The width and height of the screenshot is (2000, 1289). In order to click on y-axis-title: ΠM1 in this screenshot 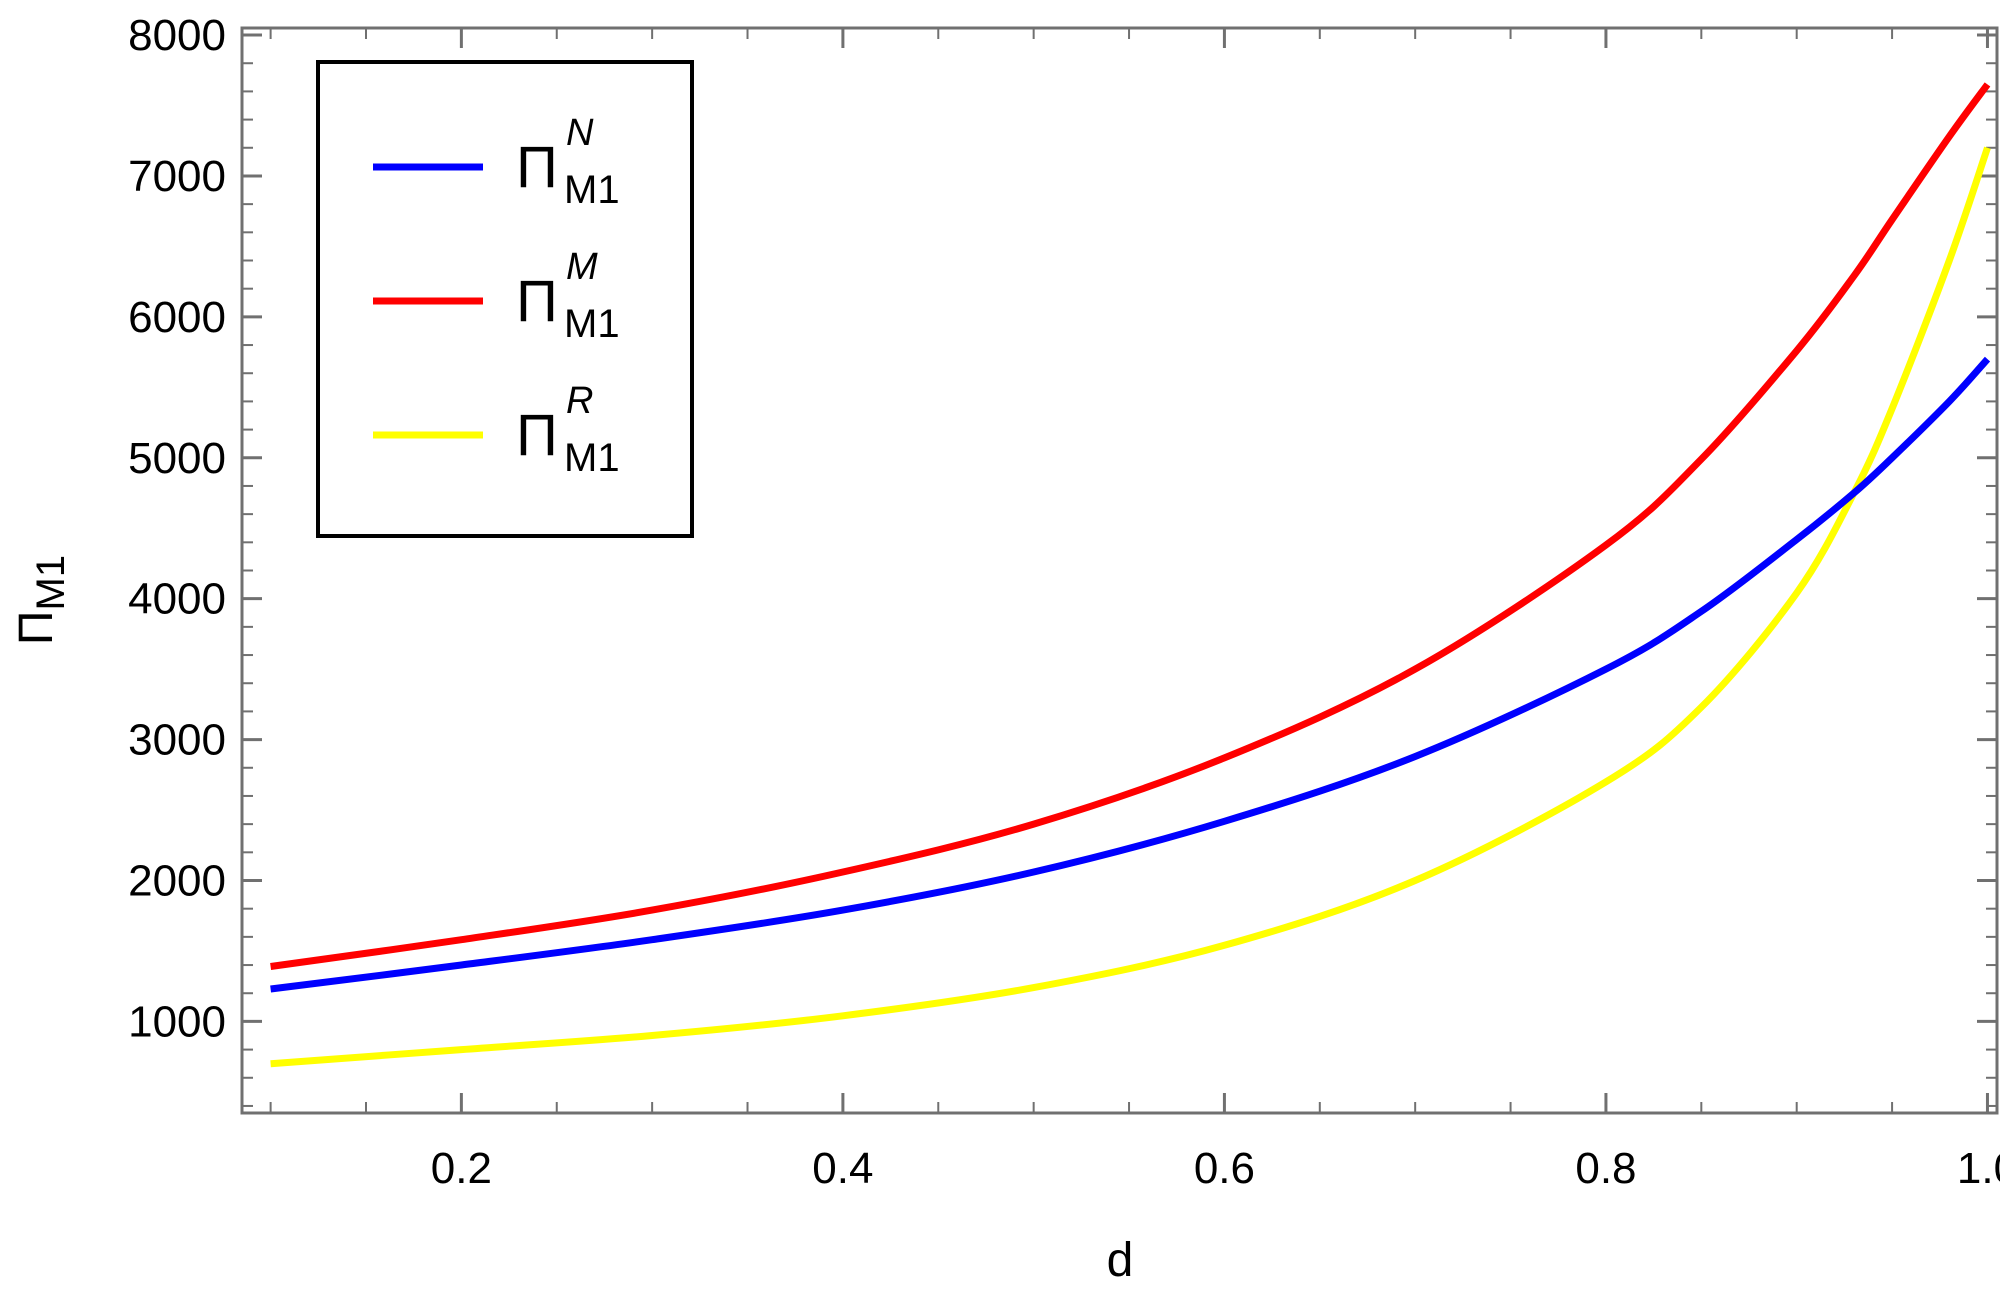, I will do `click(41, 600)`.